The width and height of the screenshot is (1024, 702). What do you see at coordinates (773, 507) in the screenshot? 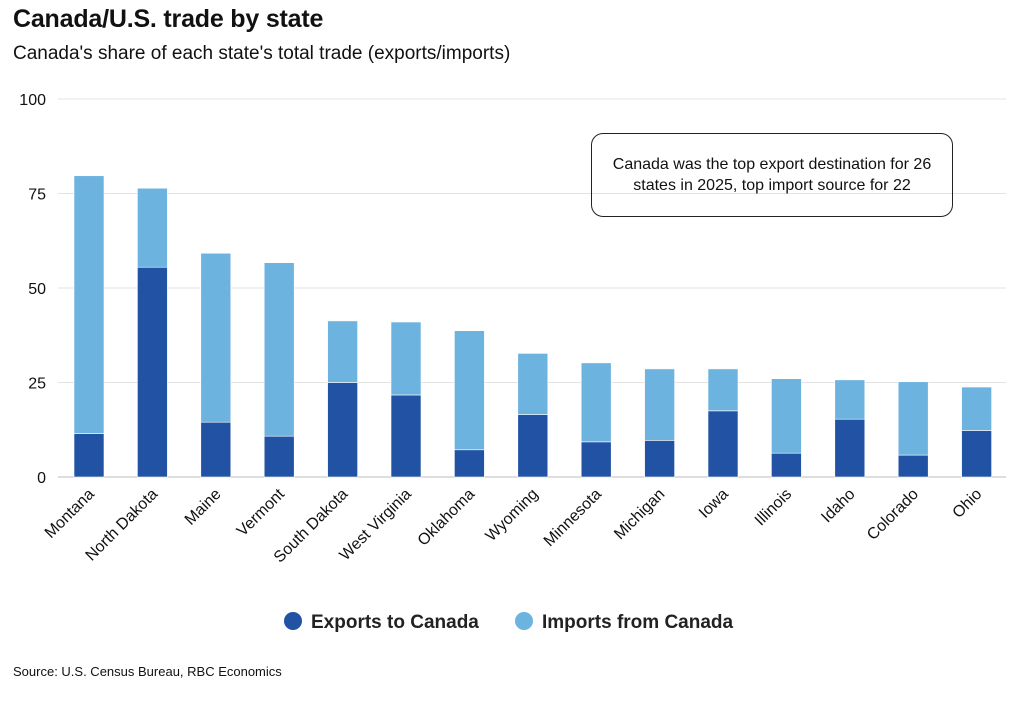
I see `x-tick-label: Illinois` at bounding box center [773, 507].